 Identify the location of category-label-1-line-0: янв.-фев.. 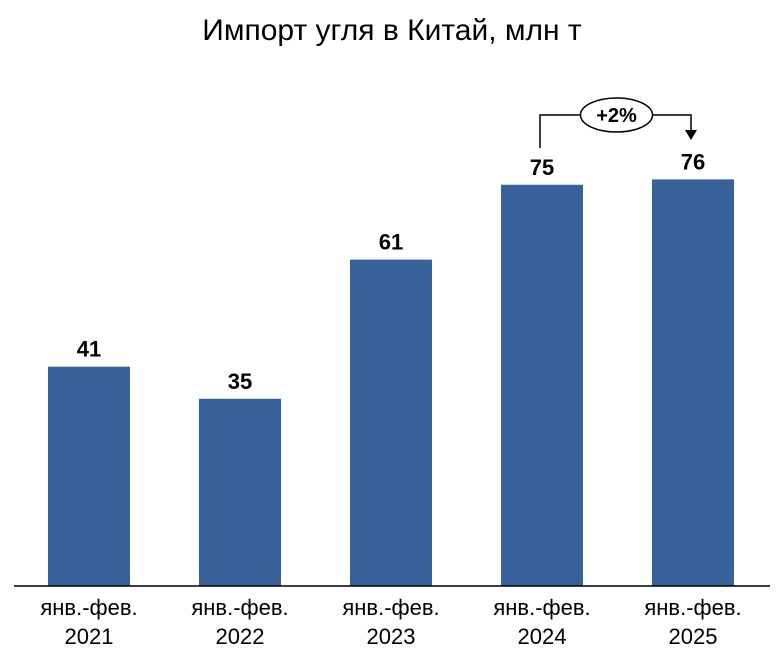
(239, 607).